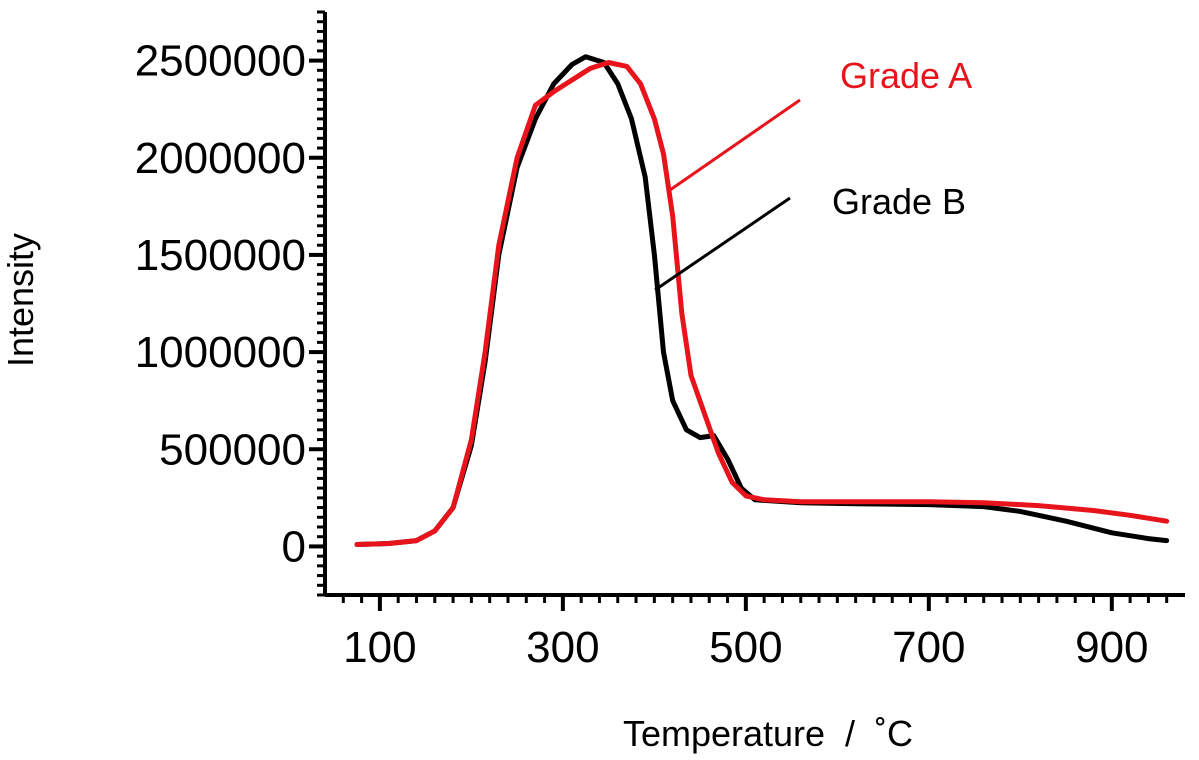 The width and height of the screenshot is (1199, 760). Describe the element at coordinates (906, 75) in the screenshot. I see `legend-label-grade-a: Grade A` at that location.